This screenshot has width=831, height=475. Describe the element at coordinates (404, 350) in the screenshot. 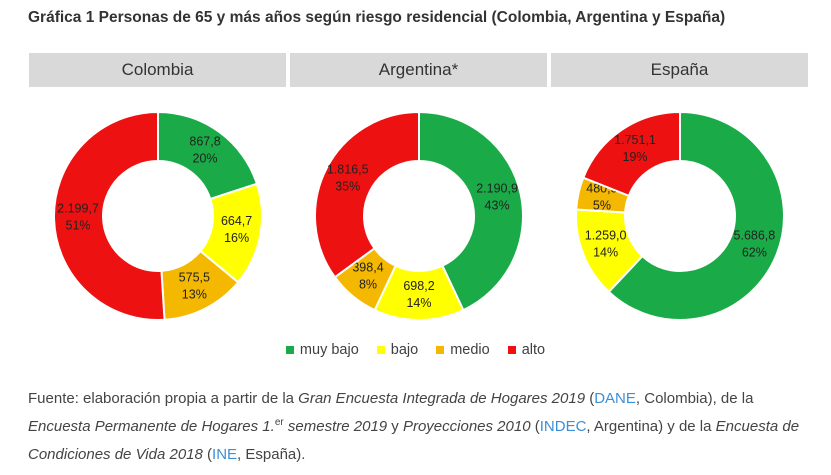

I see `legend-label-bajo: bajo` at that location.